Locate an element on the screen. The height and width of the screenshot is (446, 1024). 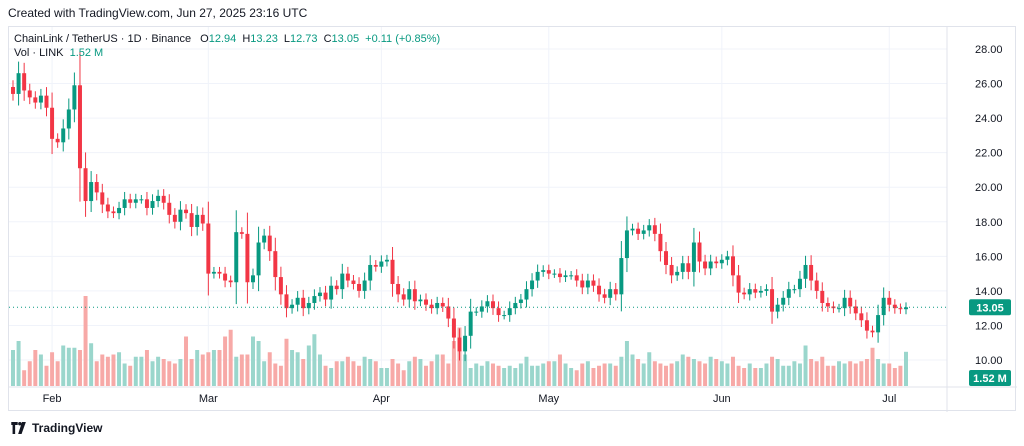
legend-symbol: ChainLink / TetherUS · 1D · Binance is located at coordinates (103, 39).